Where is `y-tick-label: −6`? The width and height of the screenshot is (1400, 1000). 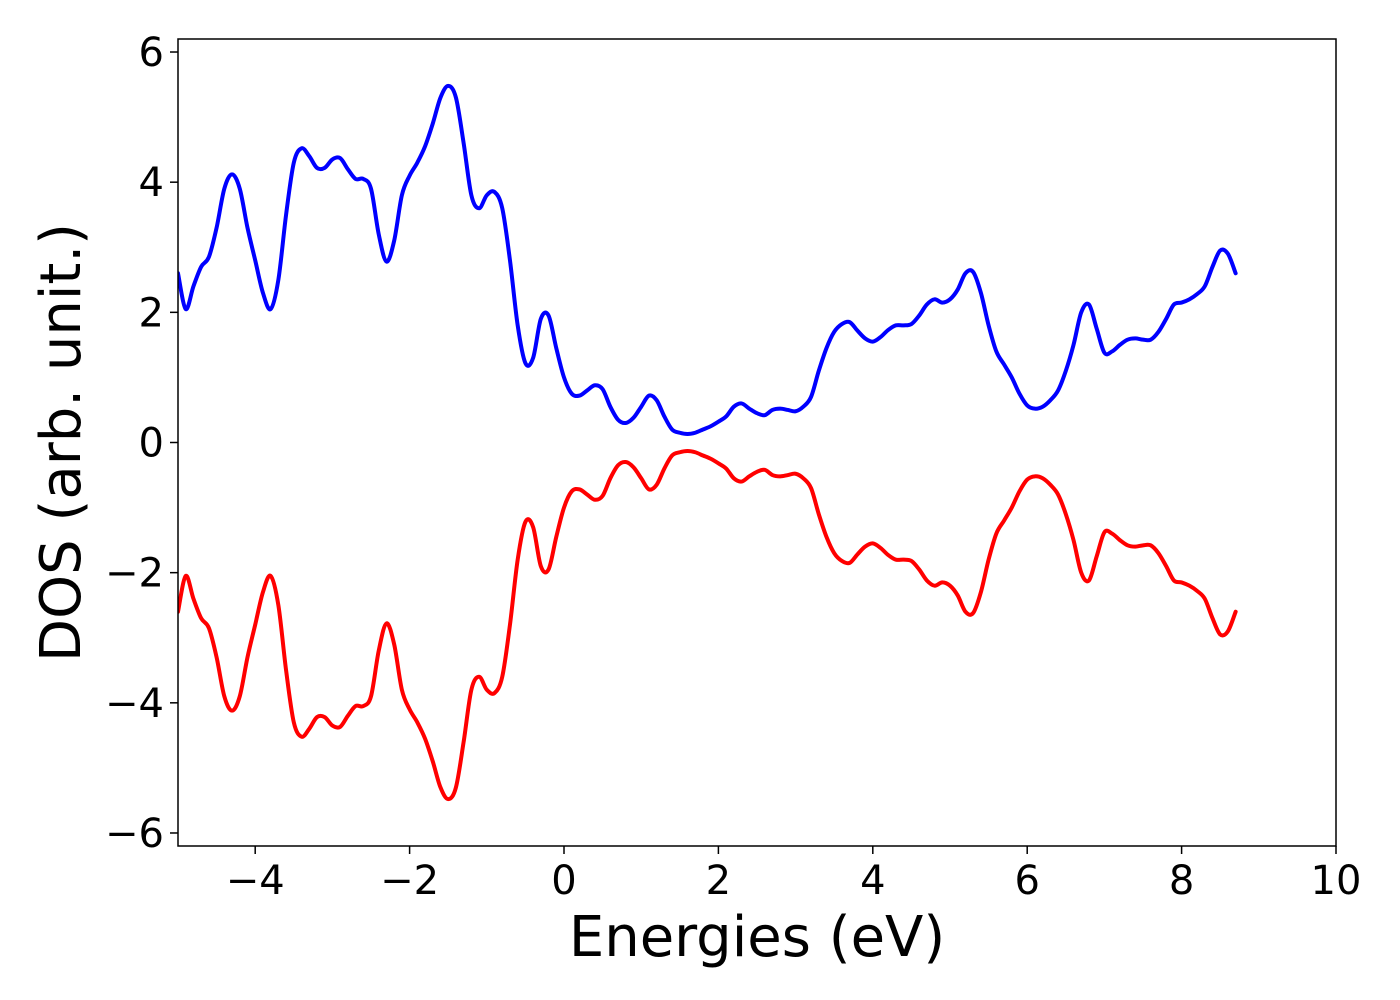 y-tick-label: −6 is located at coordinates (134, 834).